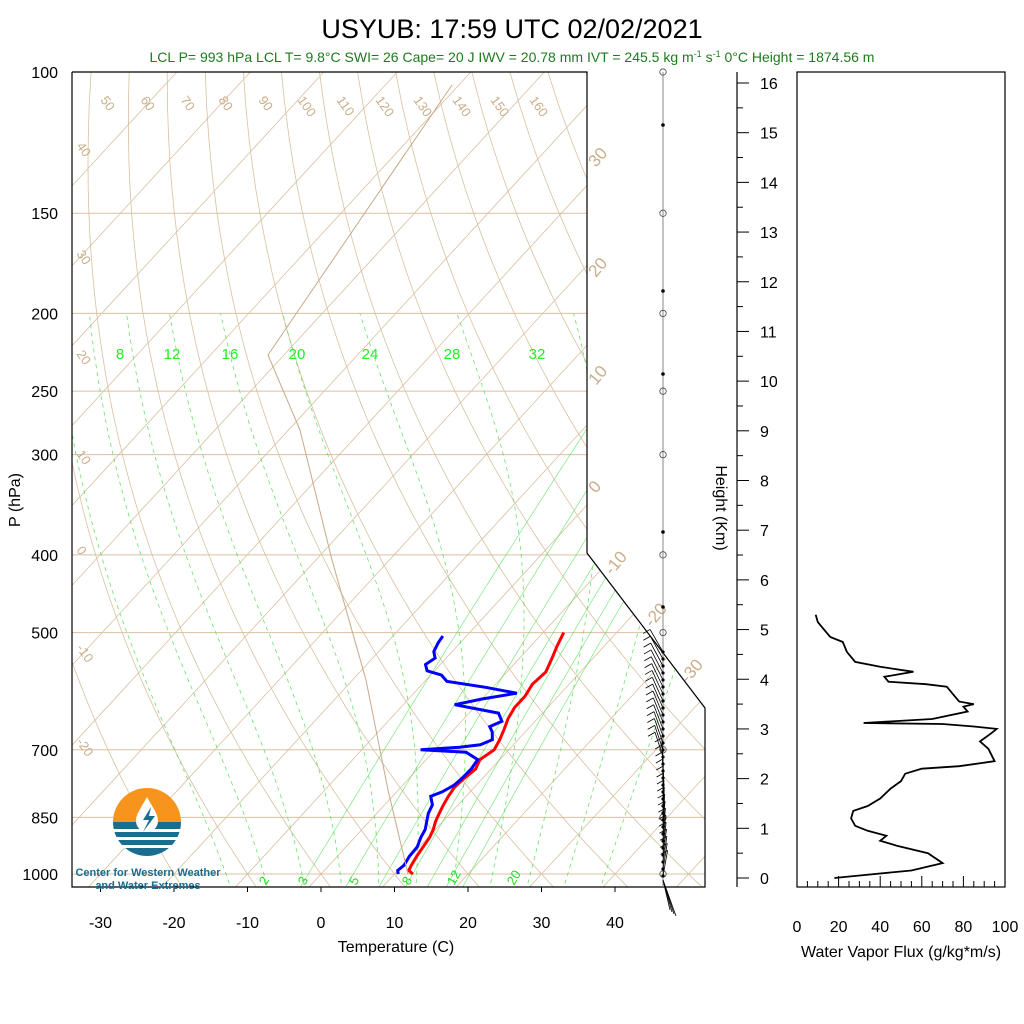 The width and height of the screenshot is (1024, 1024). What do you see at coordinates (108, 103) in the screenshot?
I see `adiabat-label-50: 50` at bounding box center [108, 103].